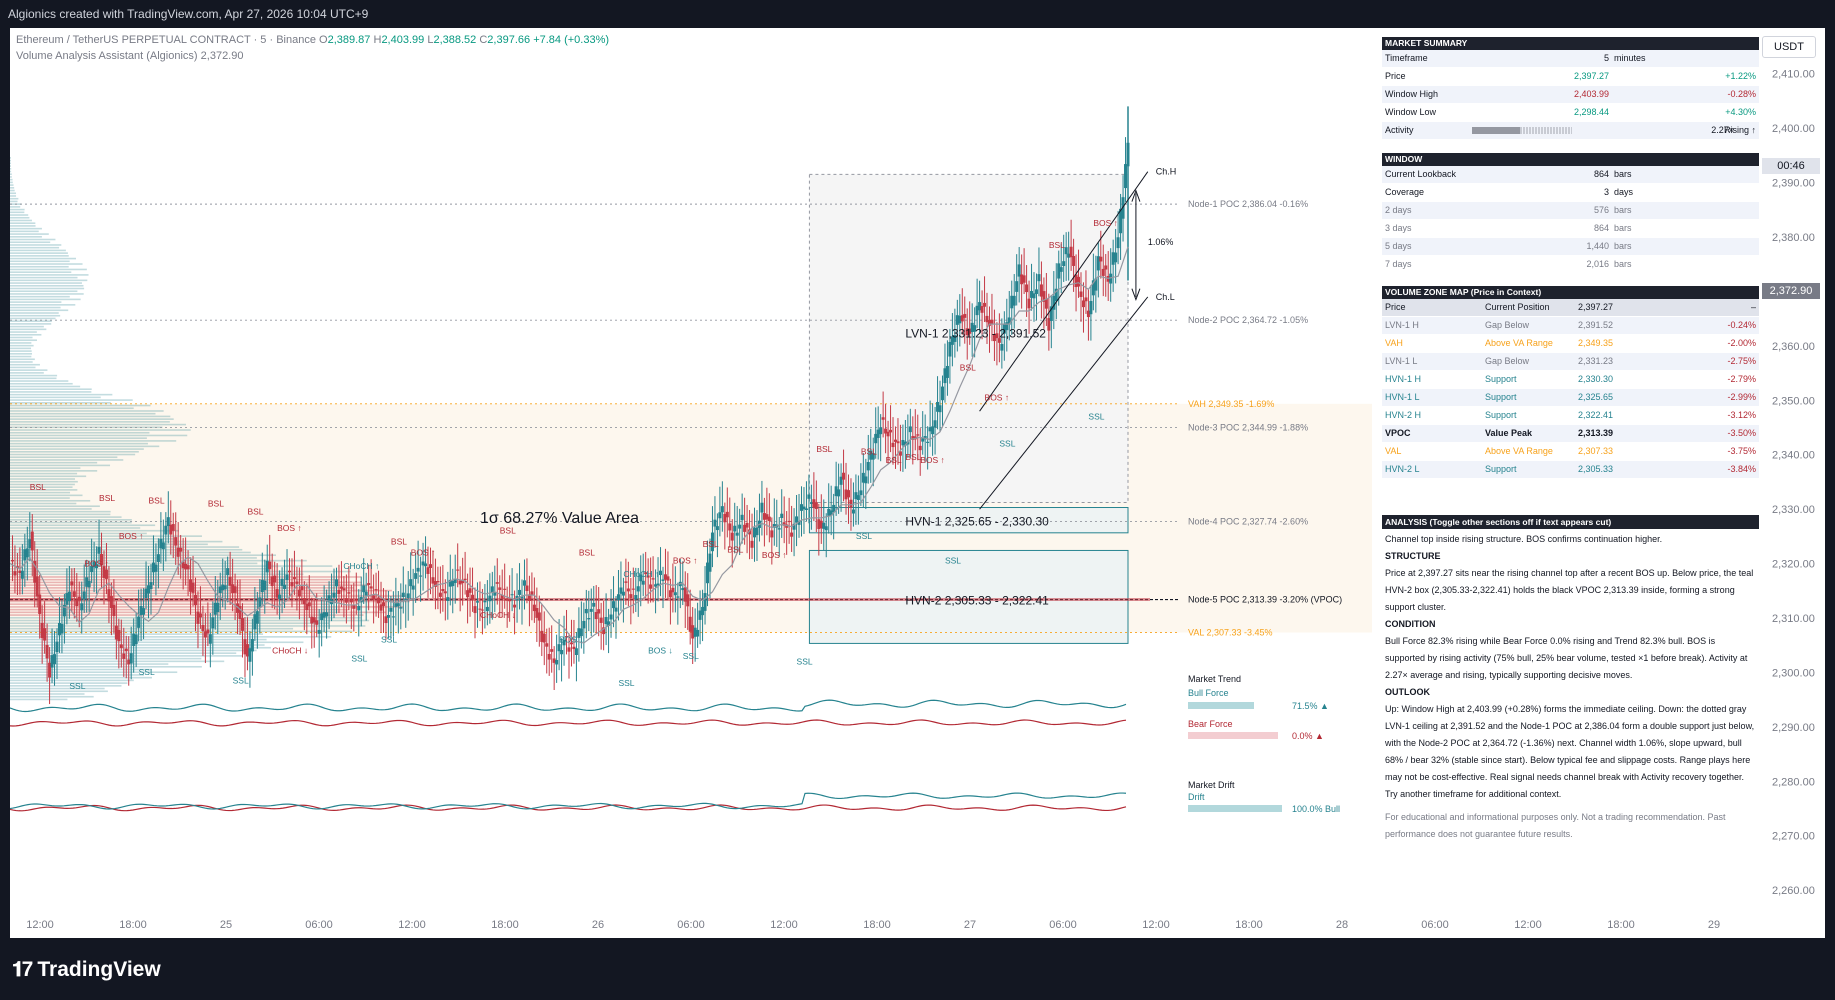  What do you see at coordinates (1793, 728) in the screenshot?
I see `y-axis-tick-label: 2,290.00` at bounding box center [1793, 728].